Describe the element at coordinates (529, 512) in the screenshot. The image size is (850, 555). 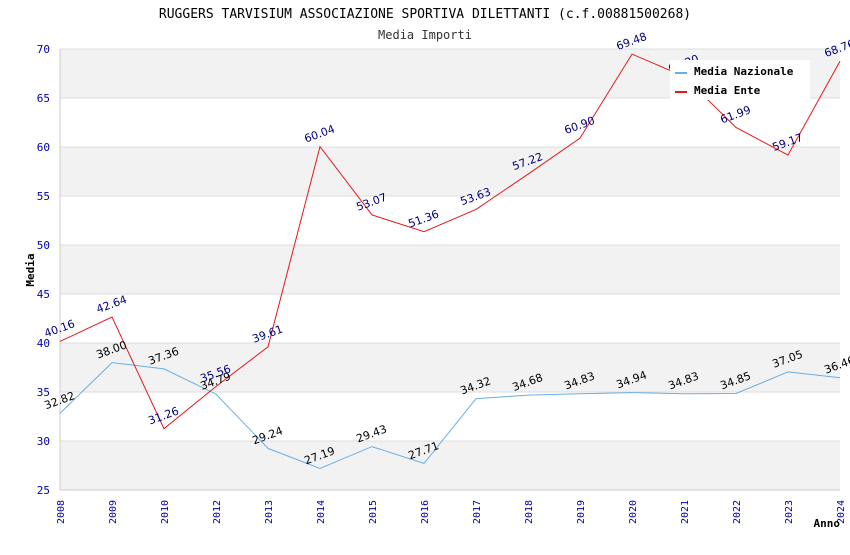
I see `x-tick-label: 2018` at that location.